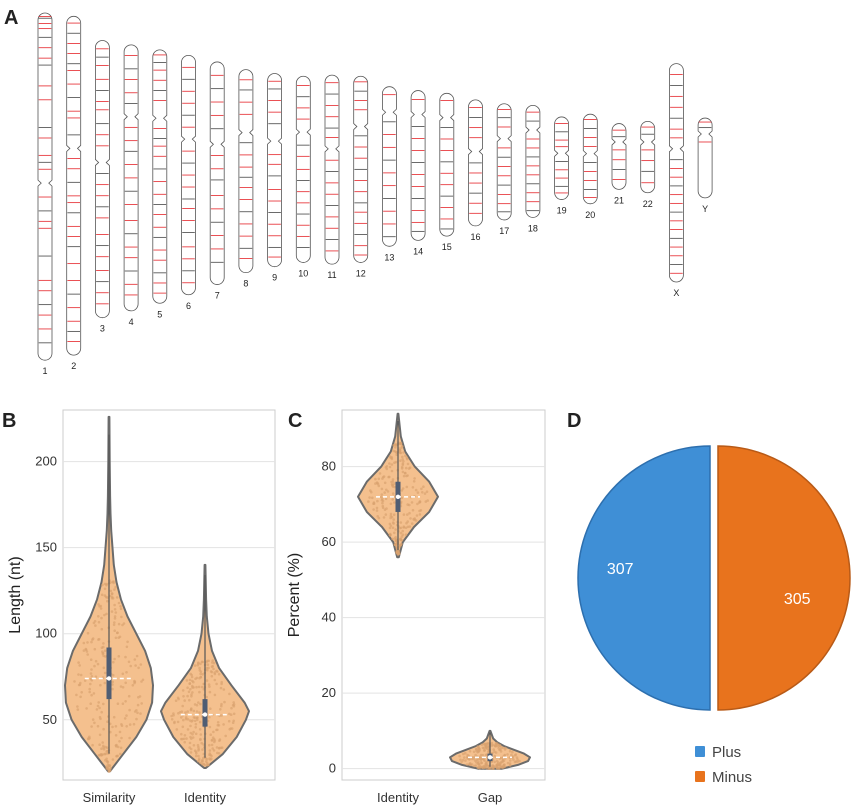  Describe the element at coordinates (648, 204) in the screenshot. I see `chromosome-label: 22` at that location.